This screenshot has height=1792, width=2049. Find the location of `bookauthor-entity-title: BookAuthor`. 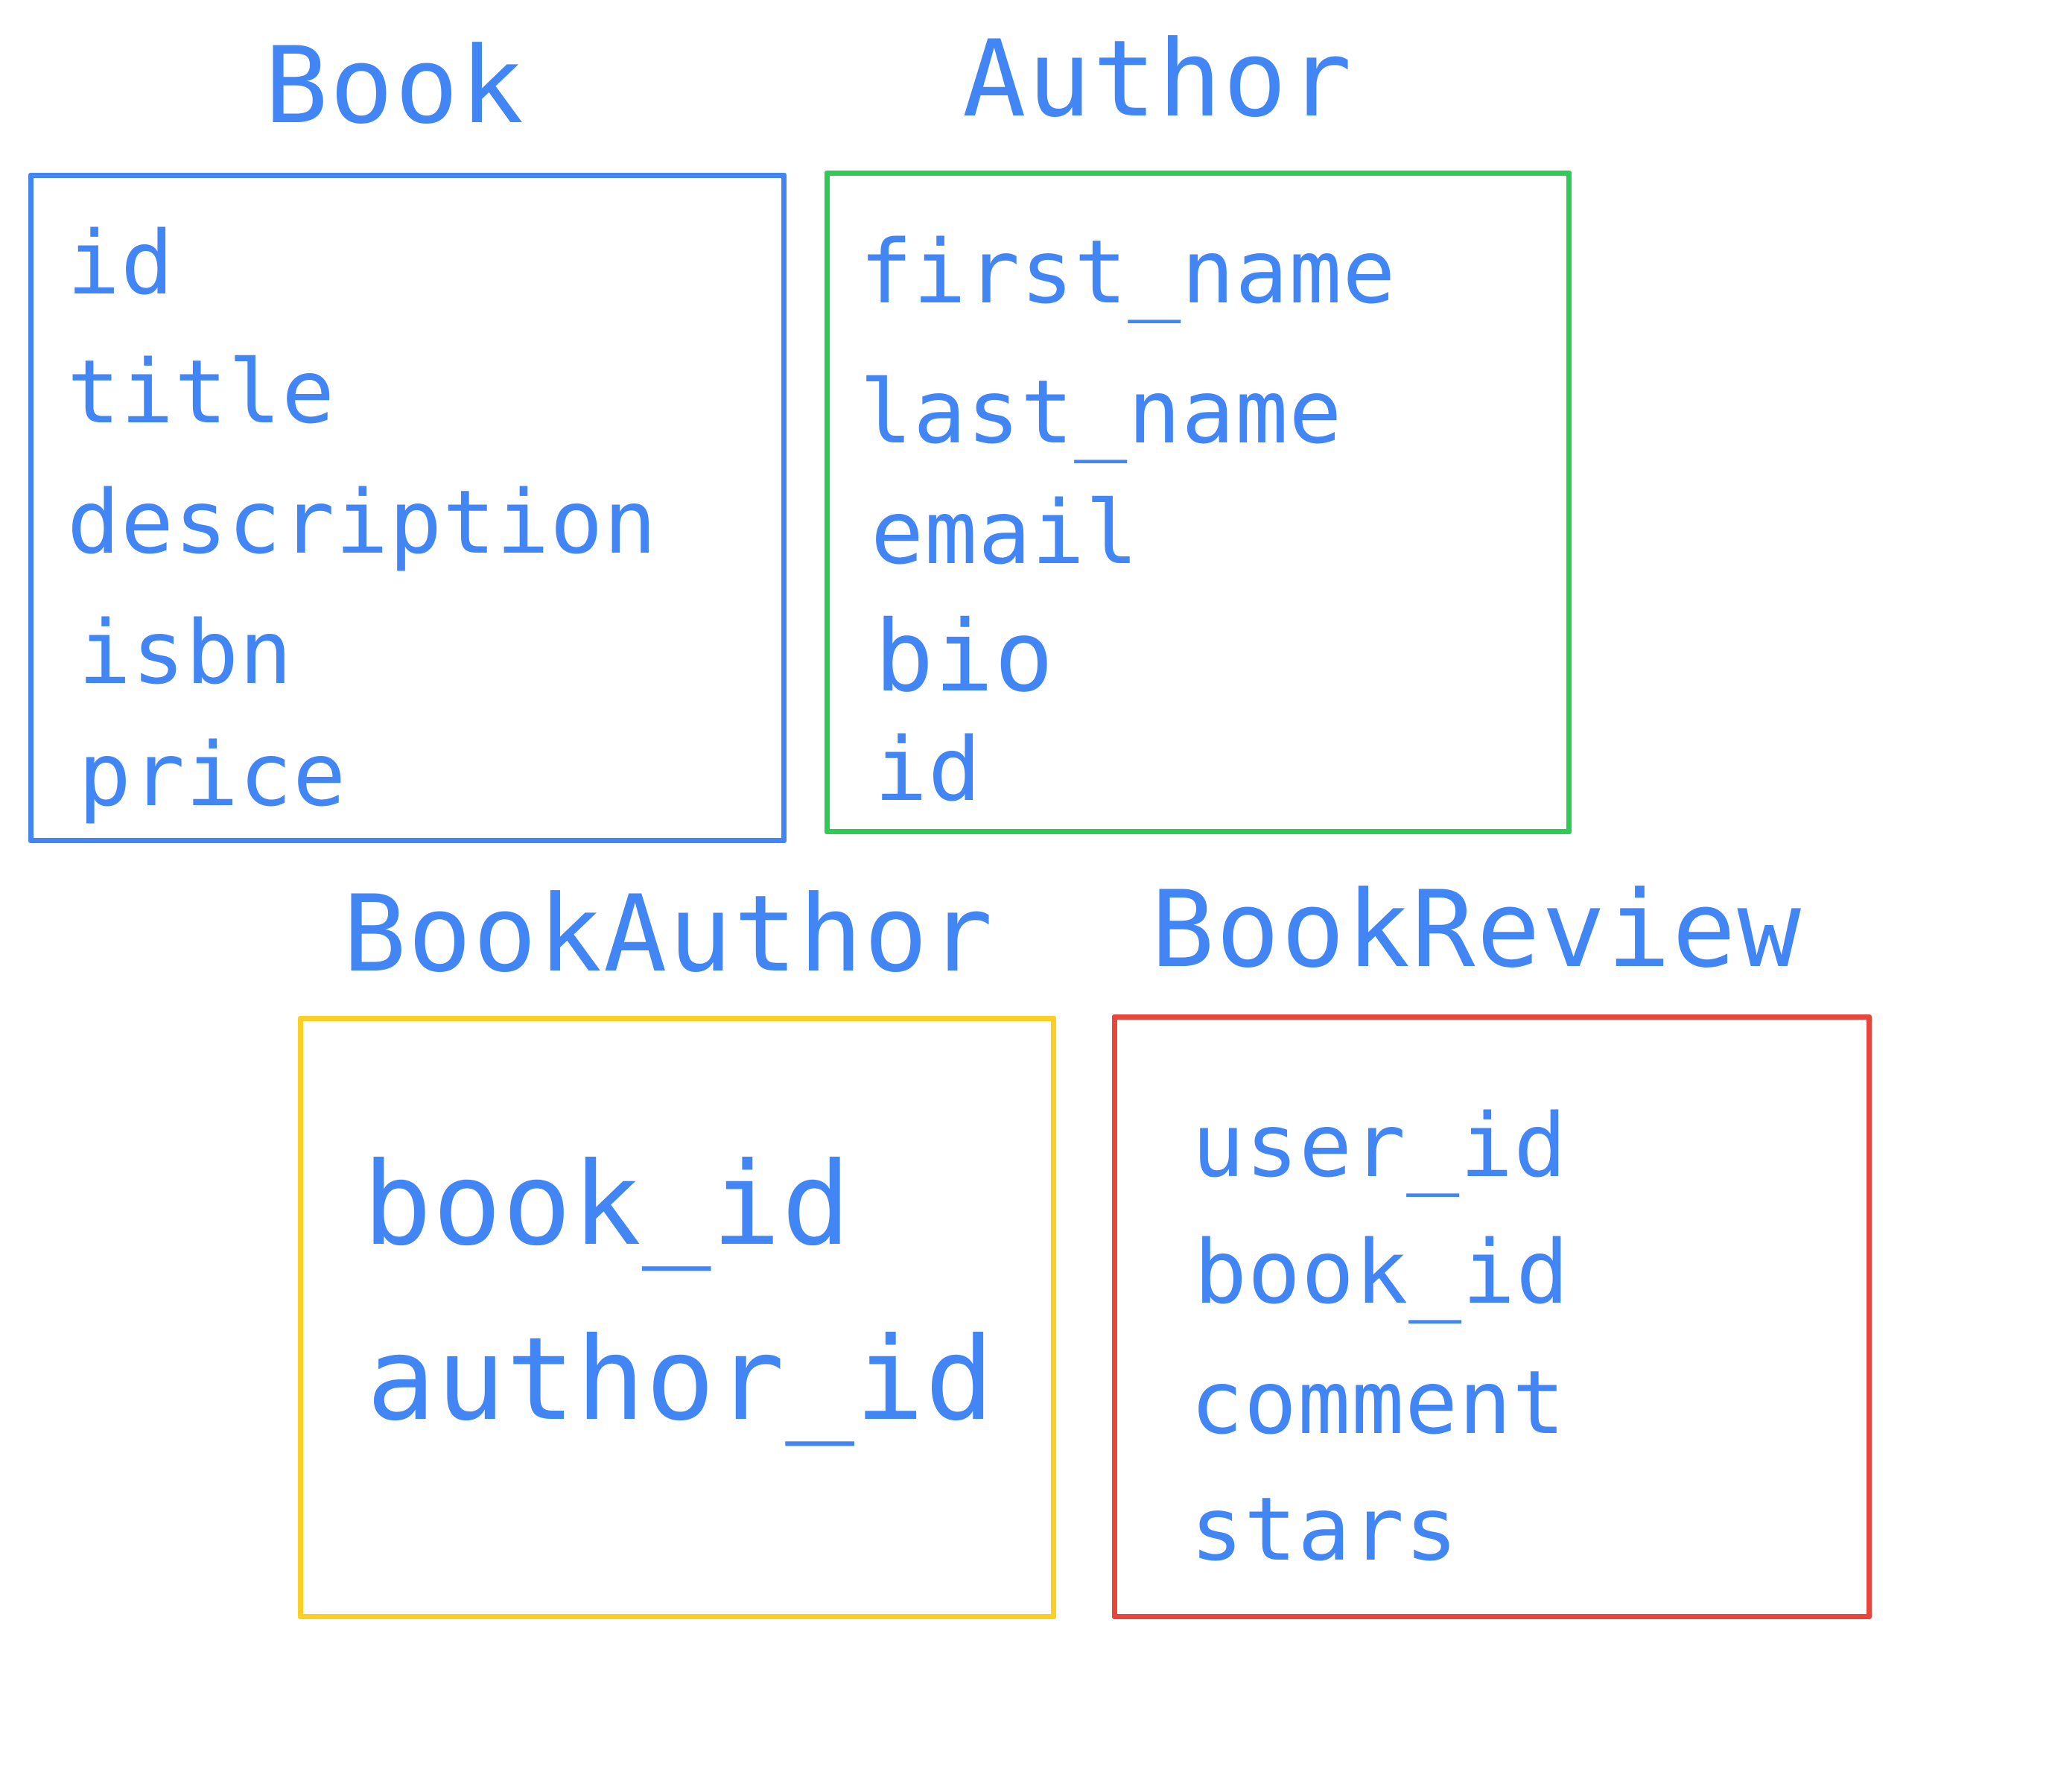

bookauthor-entity-title: BookAuthor is located at coordinates (668, 935).